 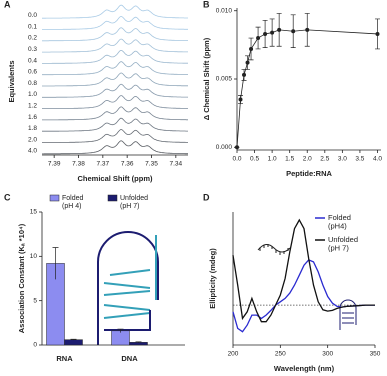 I want to click on x-tick-label: 250, so click(x=280, y=354).